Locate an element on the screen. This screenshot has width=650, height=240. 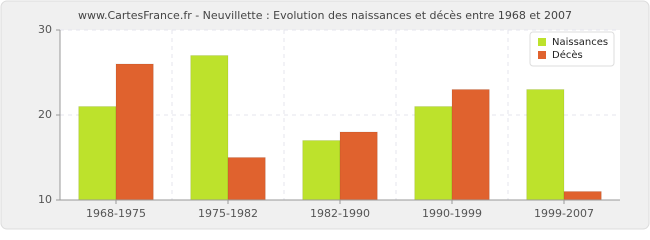
x-tick-label: 1990-1999 is located at coordinates (452, 213).